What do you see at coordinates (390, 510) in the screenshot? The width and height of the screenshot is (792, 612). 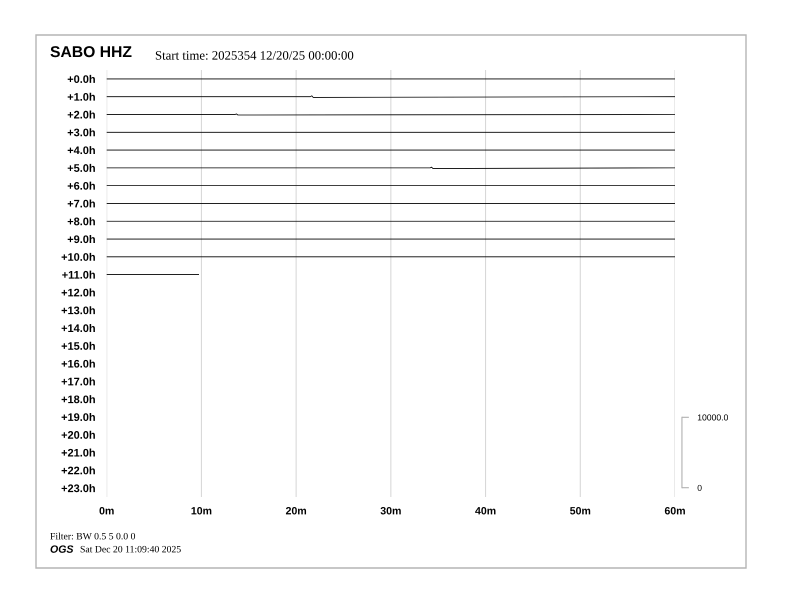 I see `x-tick-label: 30m` at bounding box center [390, 510].